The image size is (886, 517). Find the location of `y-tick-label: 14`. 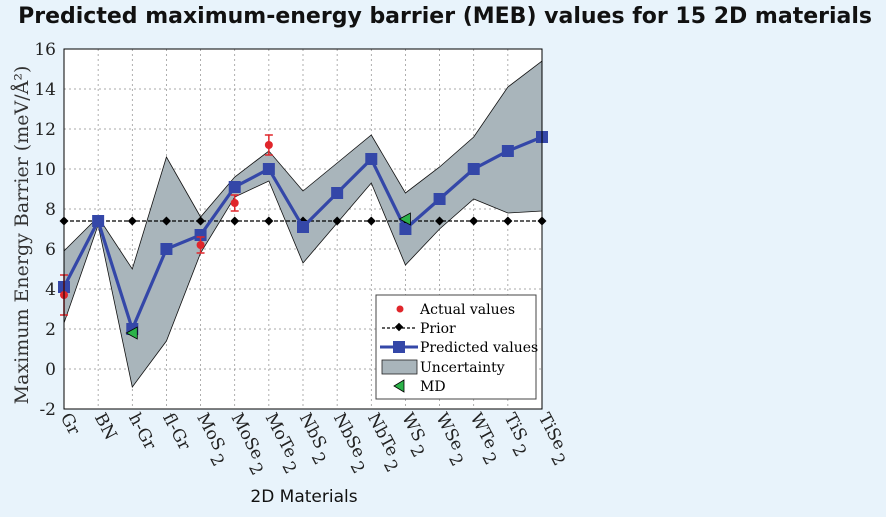

y-tick-label: 14 is located at coordinates (45, 90).